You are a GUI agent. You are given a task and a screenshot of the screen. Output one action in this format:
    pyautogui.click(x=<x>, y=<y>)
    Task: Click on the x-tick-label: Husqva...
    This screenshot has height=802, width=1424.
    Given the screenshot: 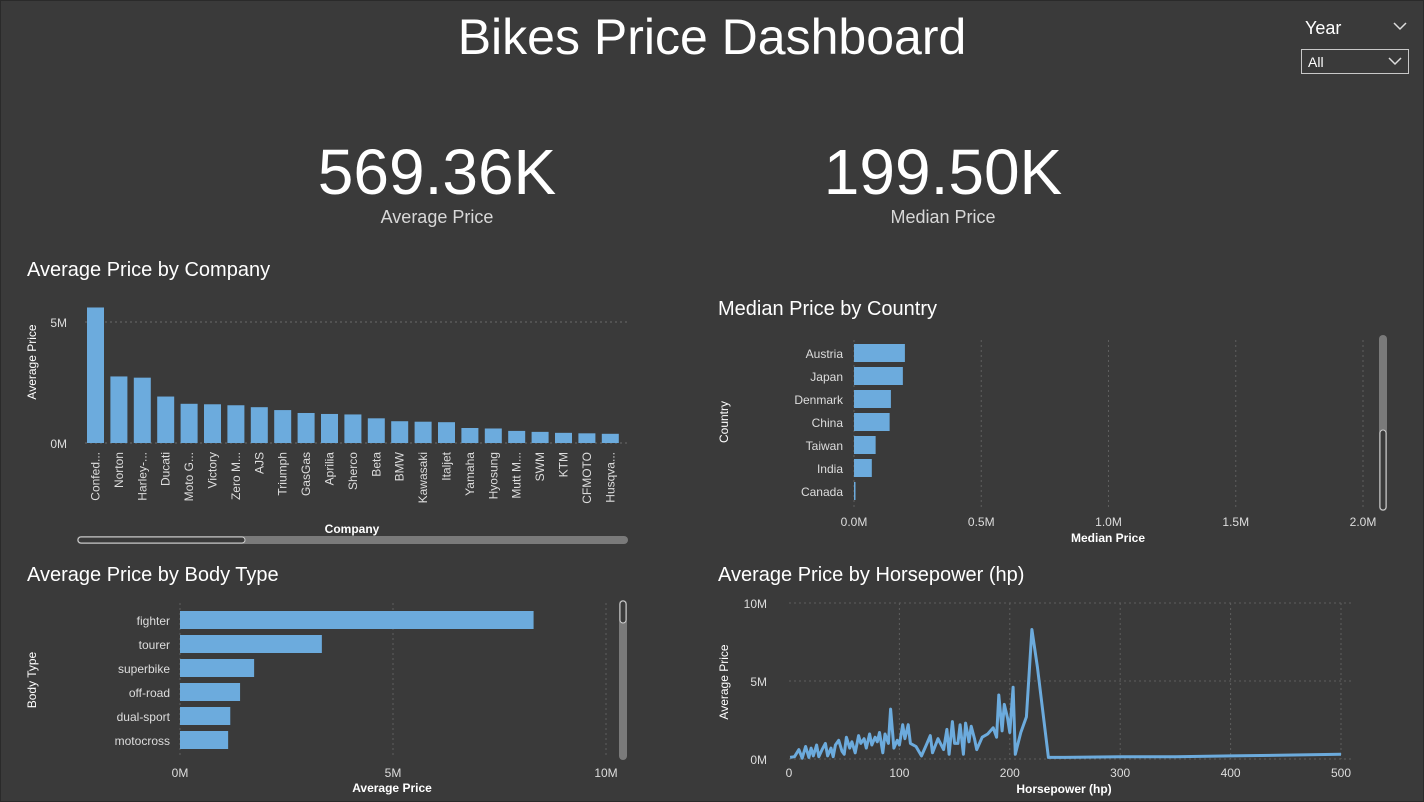 What is the action you would take?
    pyautogui.click(x=610, y=477)
    